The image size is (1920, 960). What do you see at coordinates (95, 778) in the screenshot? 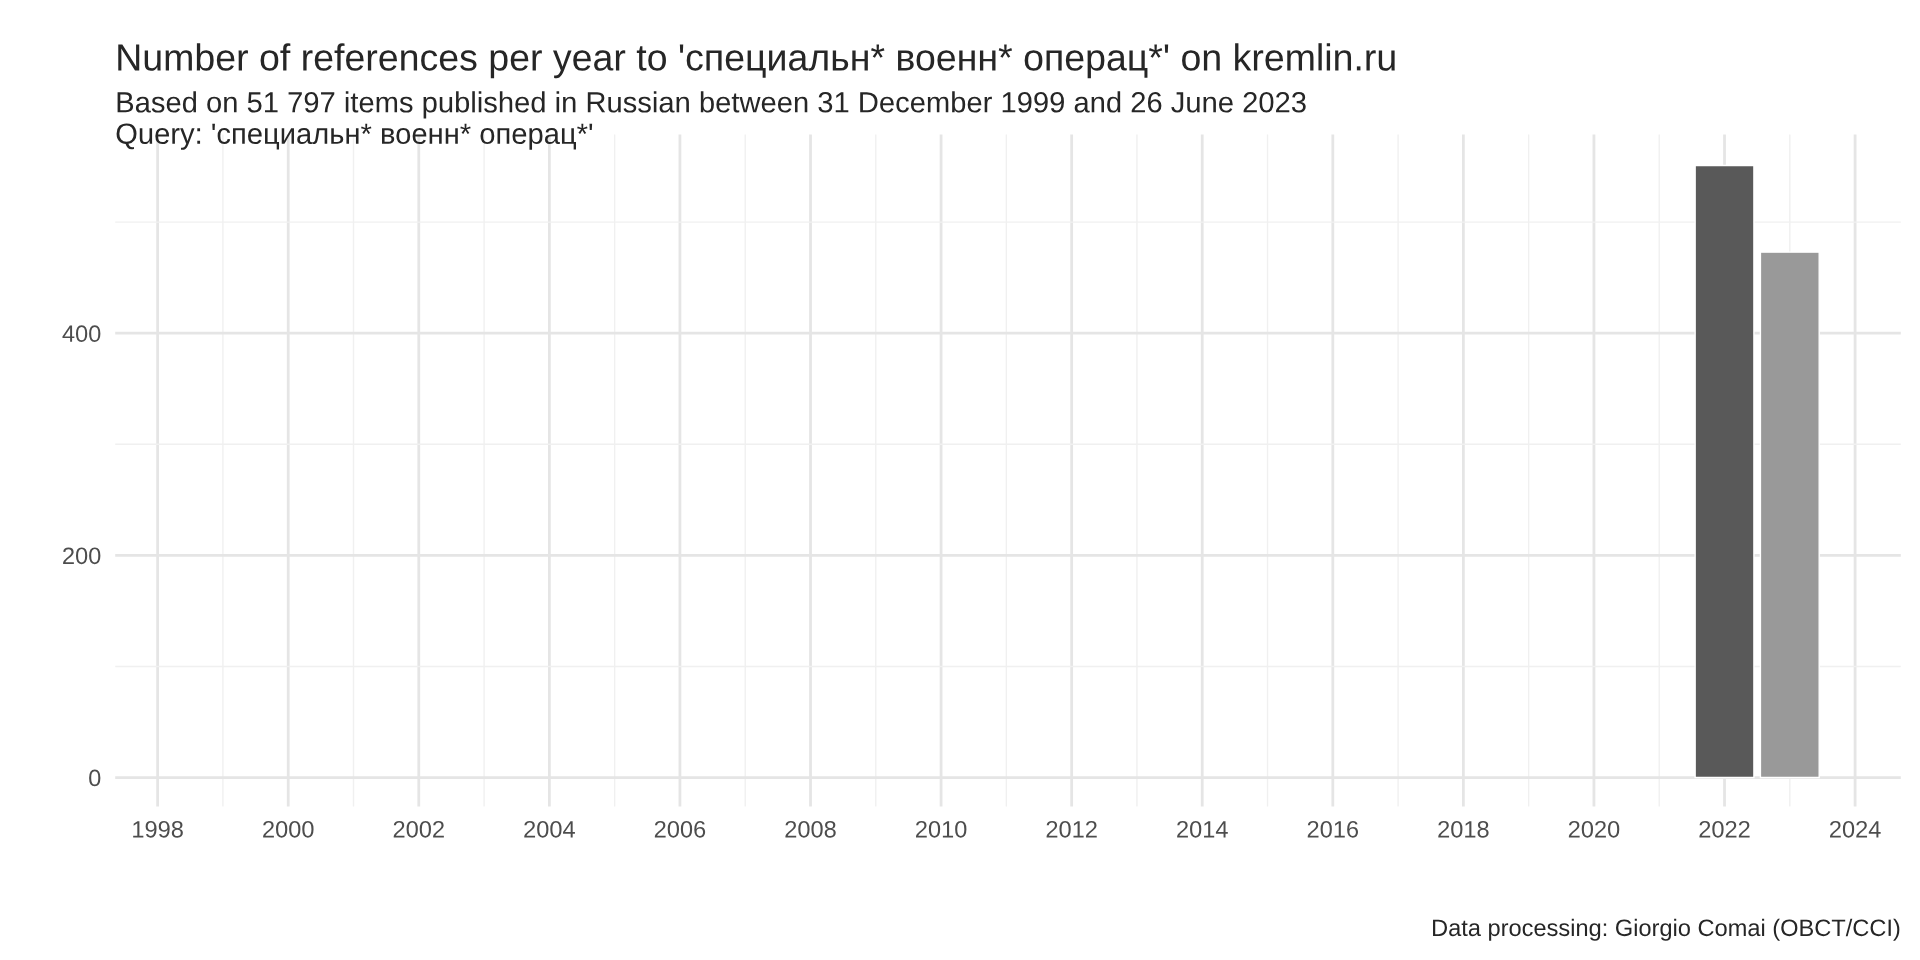
I see `y-tick-label: 0` at bounding box center [95, 778].